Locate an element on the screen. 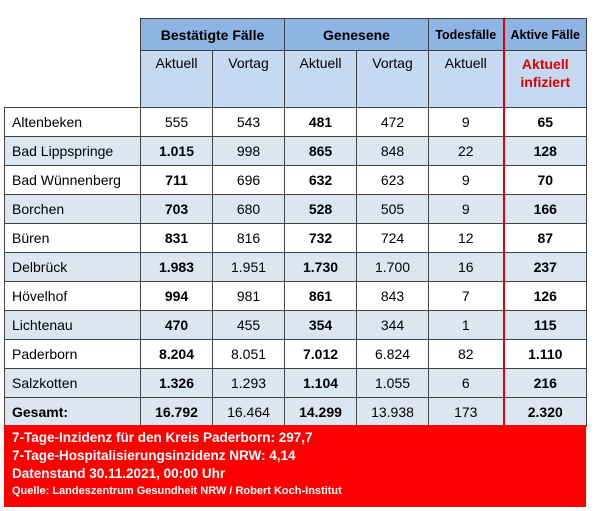 The image size is (601, 511). cell: 12 is located at coordinates (466, 238).